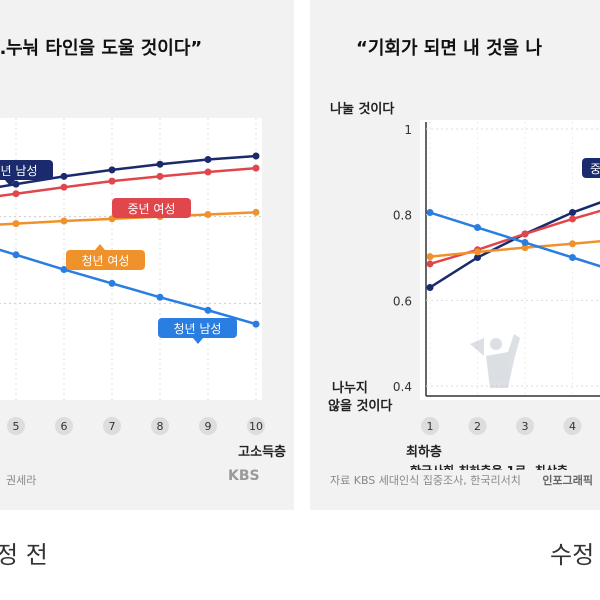 The width and height of the screenshot is (600, 600). I want to click on left-chart-title: …누눠 타인을 도울 것이다”, so click(101, 48).